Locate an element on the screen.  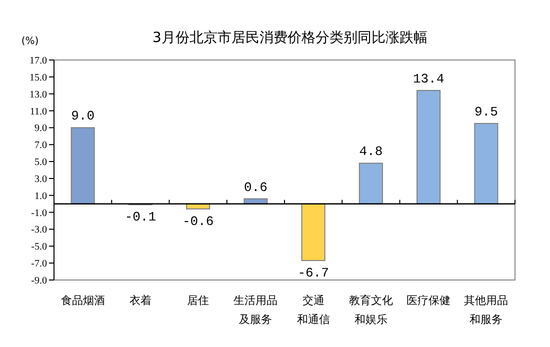
chart-title: 3月份北京市居民消费价格分类别同比涨跌幅 is located at coordinates (290, 38).